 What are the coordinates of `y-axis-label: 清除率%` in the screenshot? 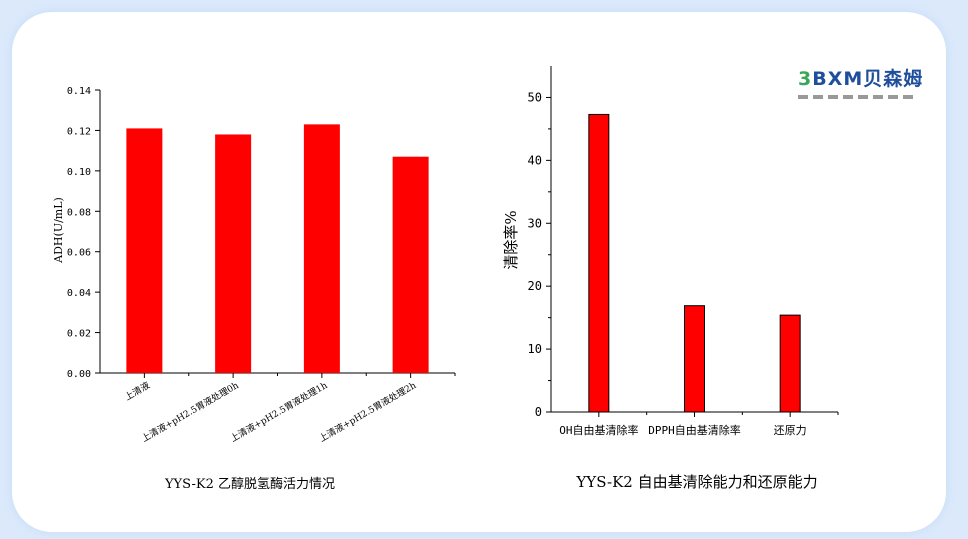 It's located at (511, 239).